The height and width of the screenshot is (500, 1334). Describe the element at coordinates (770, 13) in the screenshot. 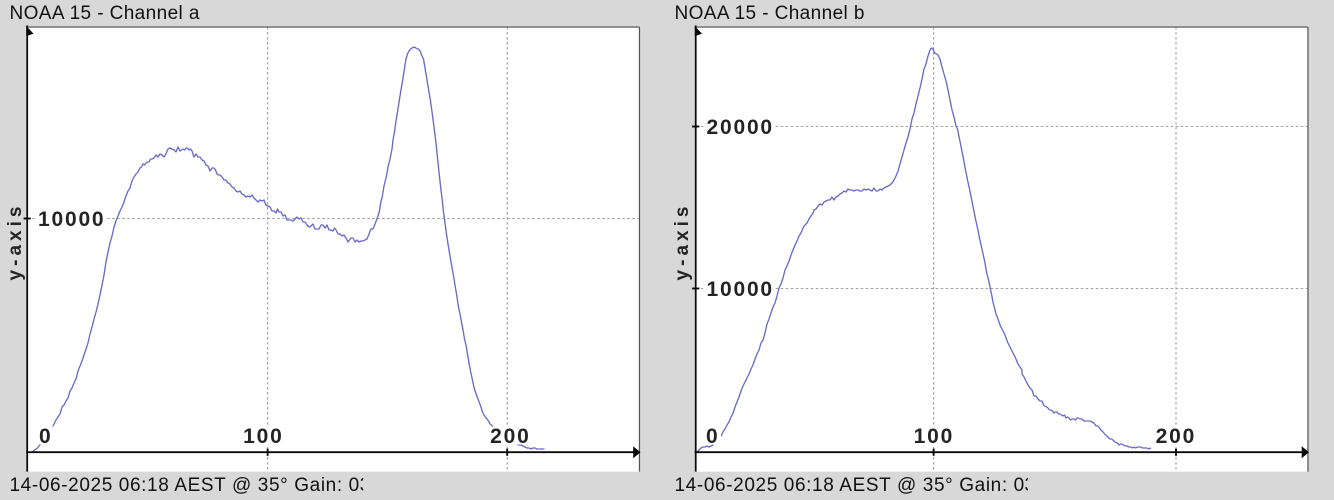

I see `svg-text: NOAA 15 - Channel b` at that location.